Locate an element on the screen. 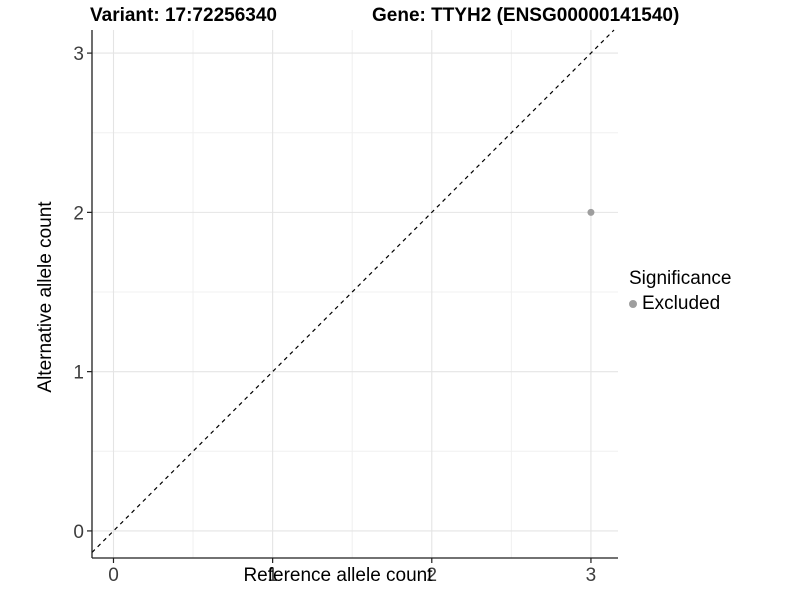  legend-entry-label: Excluded is located at coordinates (681, 303).